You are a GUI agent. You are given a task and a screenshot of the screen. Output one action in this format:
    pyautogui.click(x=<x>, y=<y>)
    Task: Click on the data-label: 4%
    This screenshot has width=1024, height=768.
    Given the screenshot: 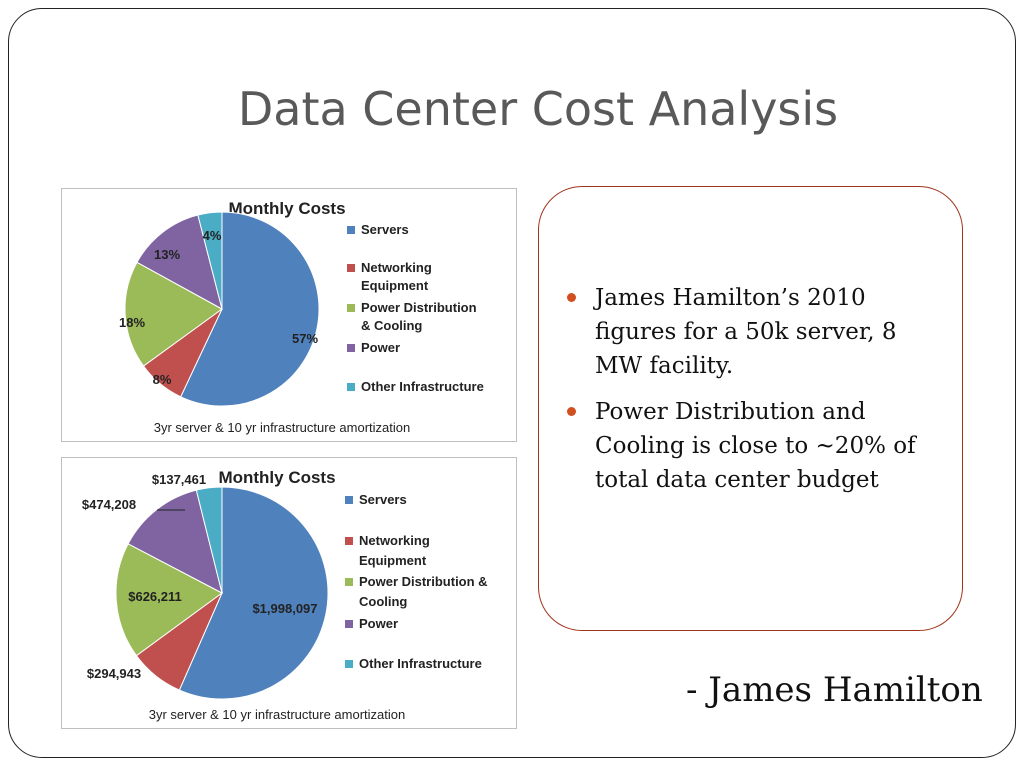 What is the action you would take?
    pyautogui.click(x=212, y=235)
    